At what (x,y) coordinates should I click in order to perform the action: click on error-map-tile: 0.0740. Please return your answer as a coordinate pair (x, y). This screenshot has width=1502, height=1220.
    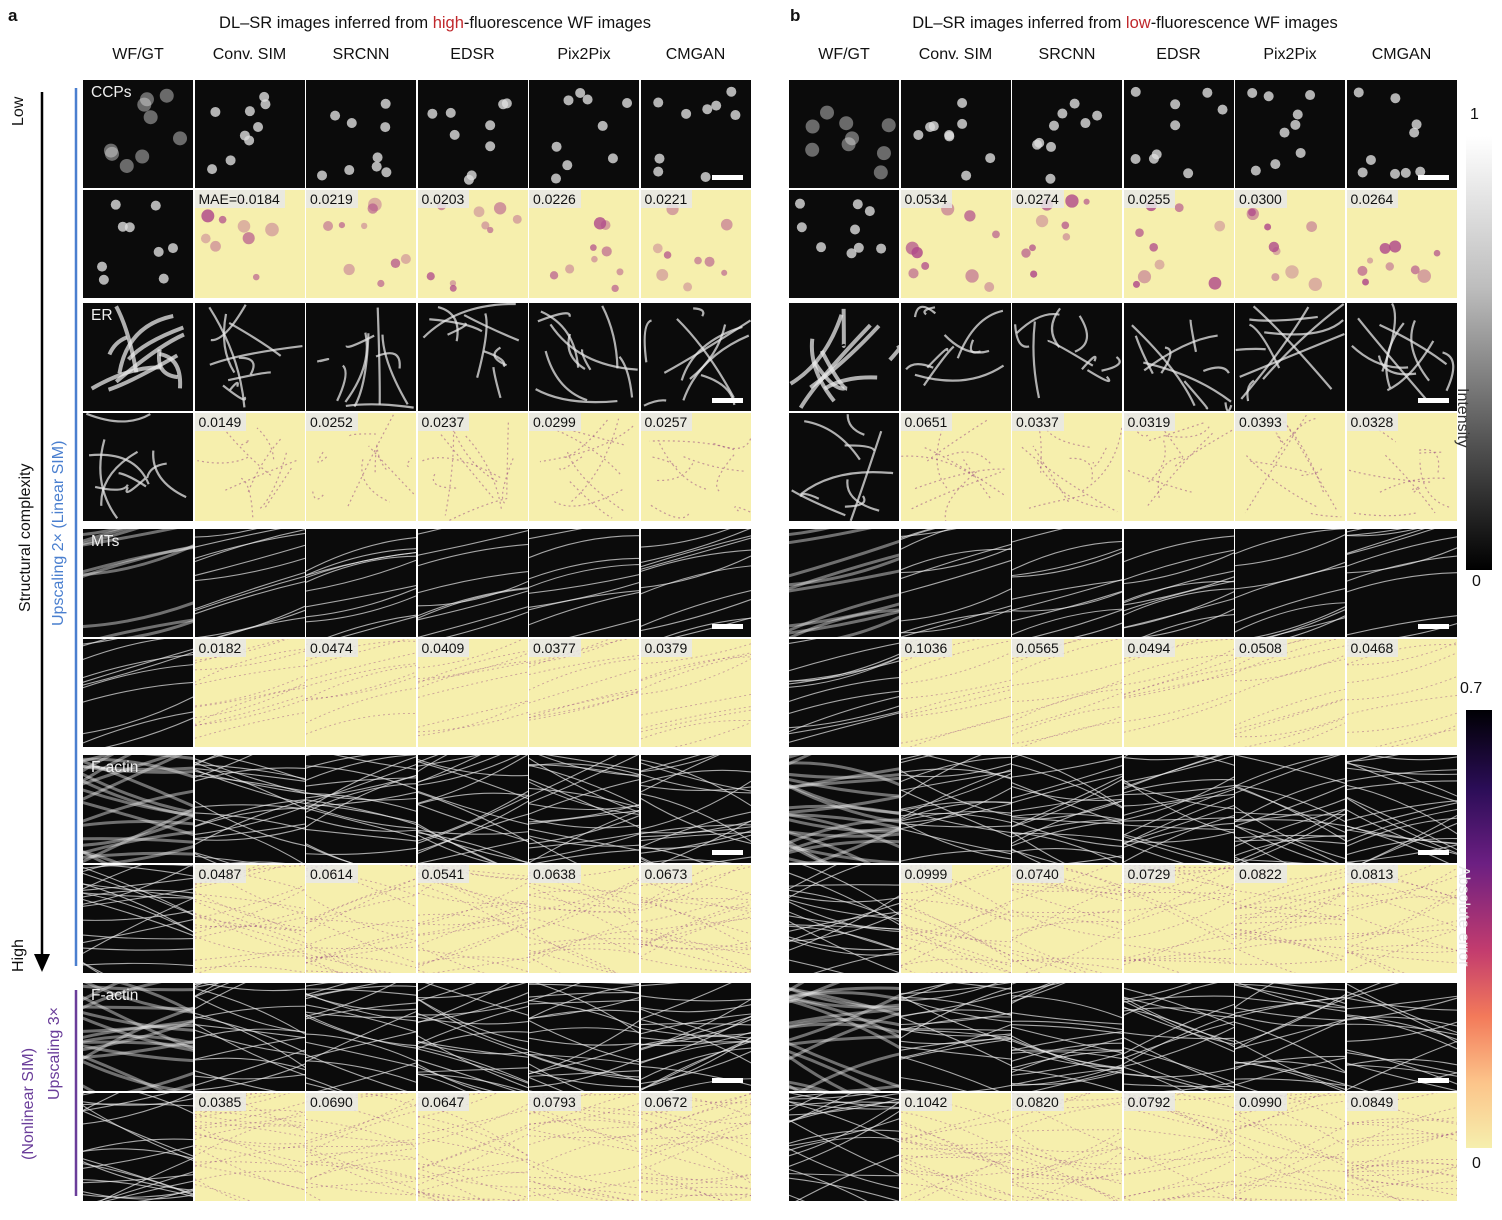
    Looking at the image, I should click on (1067, 919).